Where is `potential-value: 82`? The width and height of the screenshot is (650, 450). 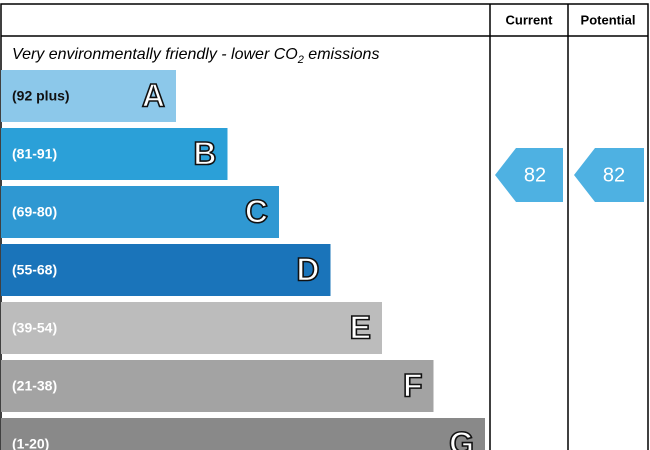
potential-value: 82 is located at coordinates (614, 175).